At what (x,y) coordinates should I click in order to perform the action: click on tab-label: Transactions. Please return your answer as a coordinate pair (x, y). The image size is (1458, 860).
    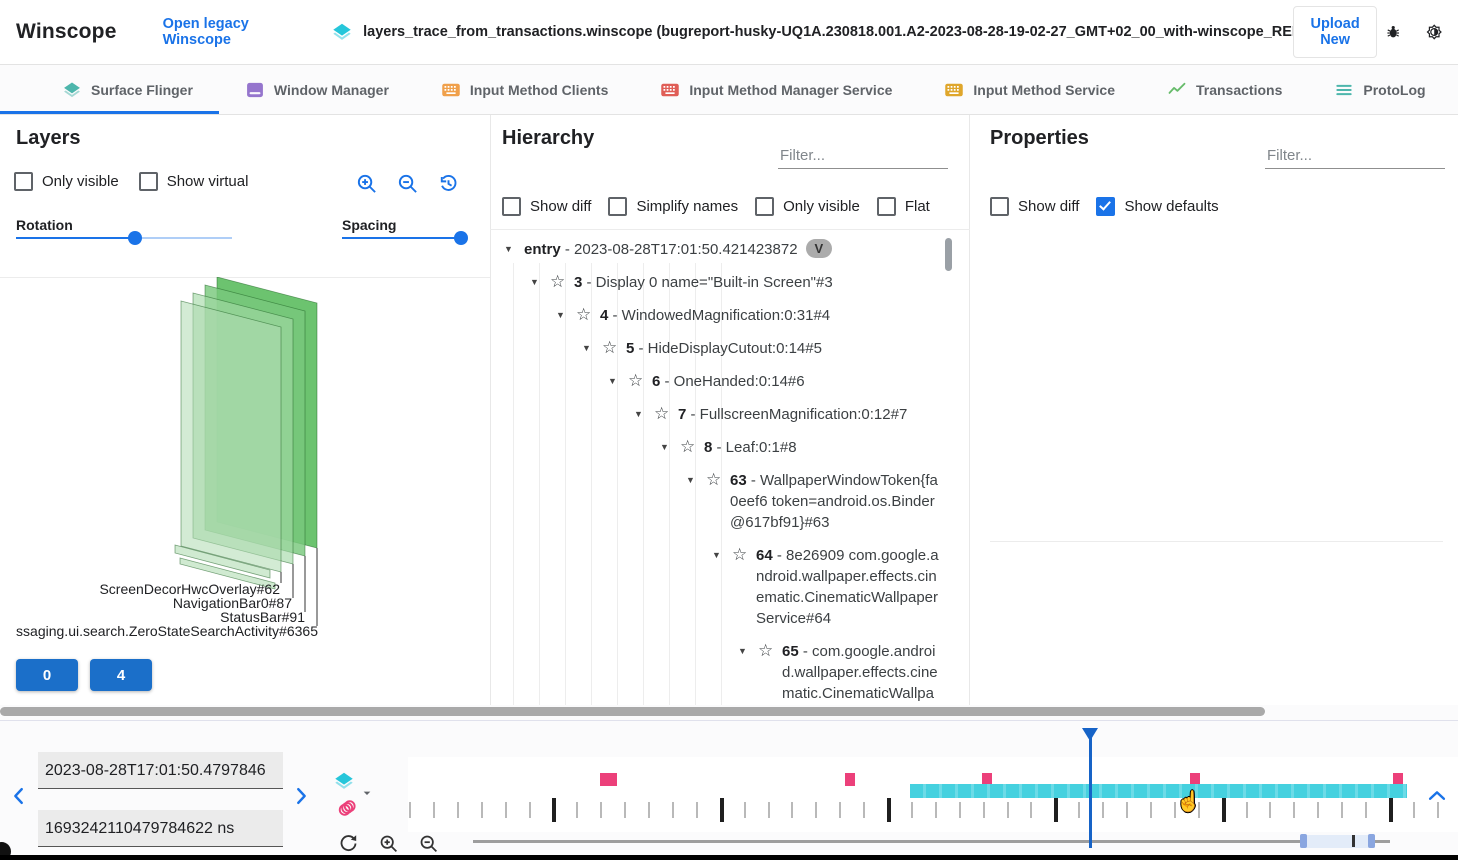
    Looking at the image, I should click on (1239, 89).